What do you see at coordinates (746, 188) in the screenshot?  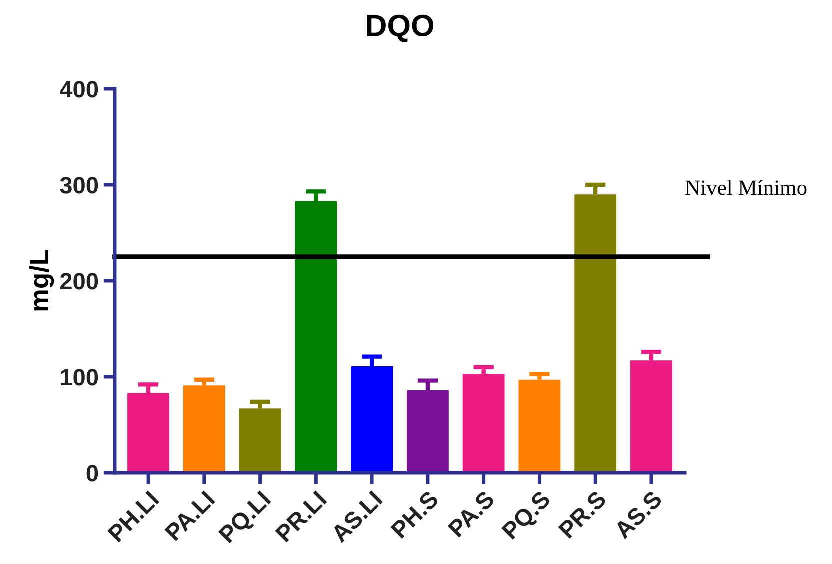 I see `ref-line-label: Nivel Mínimo` at bounding box center [746, 188].